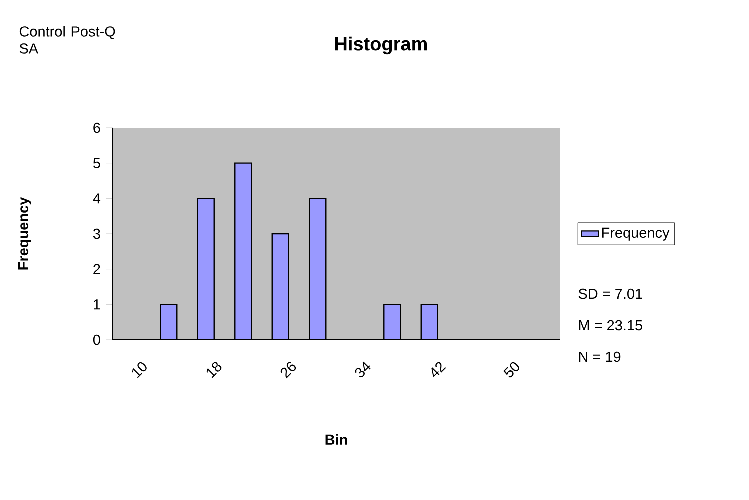 The height and width of the screenshot is (500, 749). What do you see at coordinates (636, 234) in the screenshot?
I see `legend-label: Frequency` at bounding box center [636, 234].